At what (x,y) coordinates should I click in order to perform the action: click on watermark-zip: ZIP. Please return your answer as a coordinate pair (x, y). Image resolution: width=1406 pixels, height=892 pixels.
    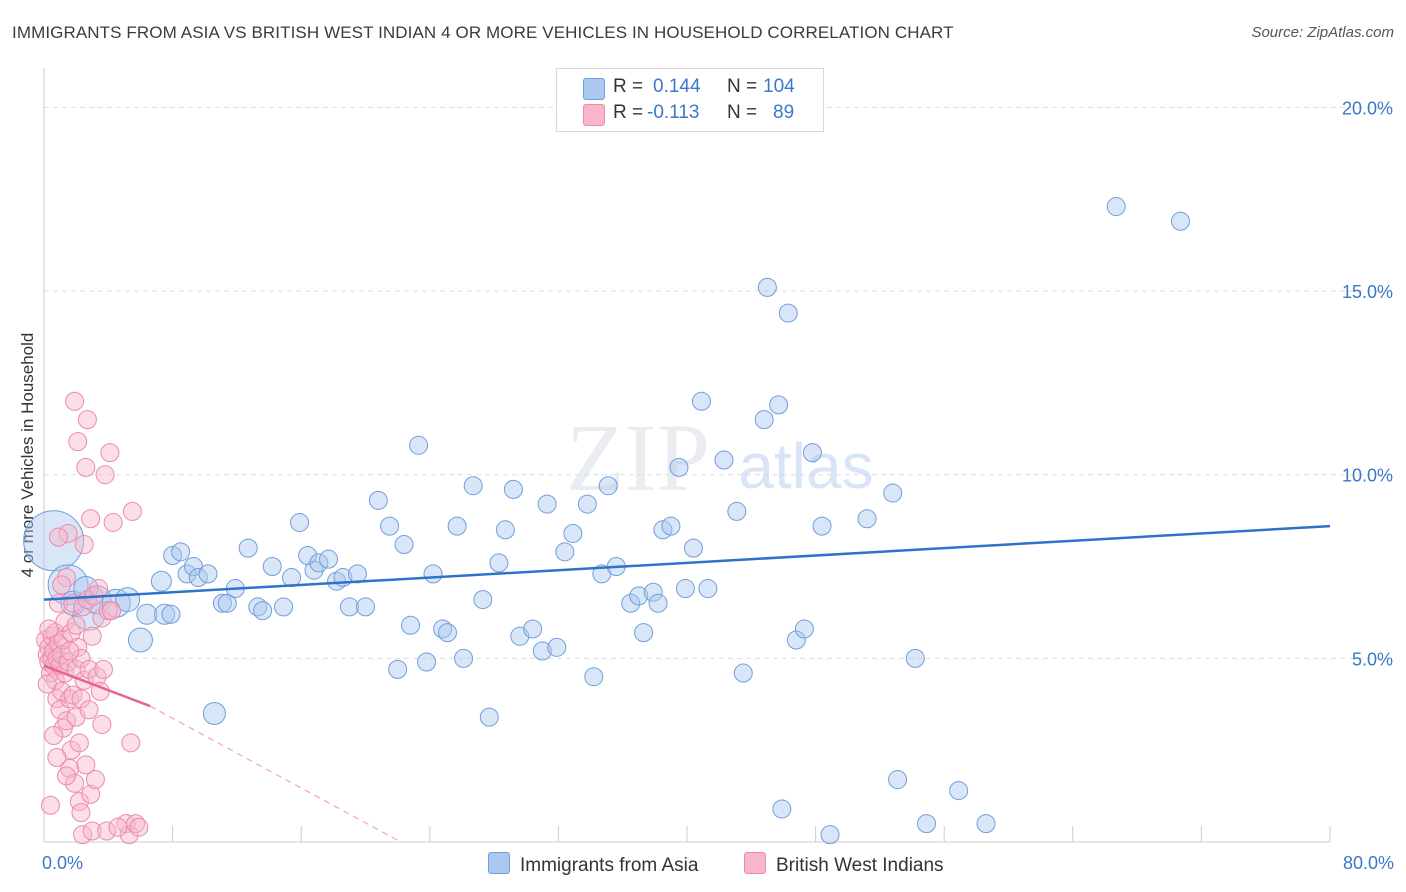
    Looking at the image, I should click on (638, 457).